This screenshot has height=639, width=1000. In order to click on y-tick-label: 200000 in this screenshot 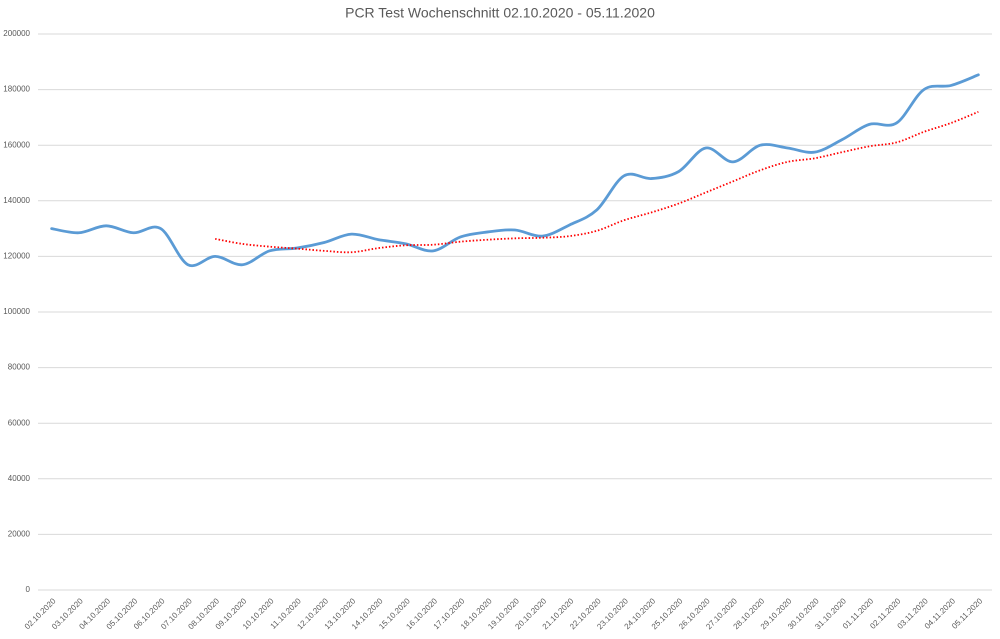, I will do `click(16, 33)`.